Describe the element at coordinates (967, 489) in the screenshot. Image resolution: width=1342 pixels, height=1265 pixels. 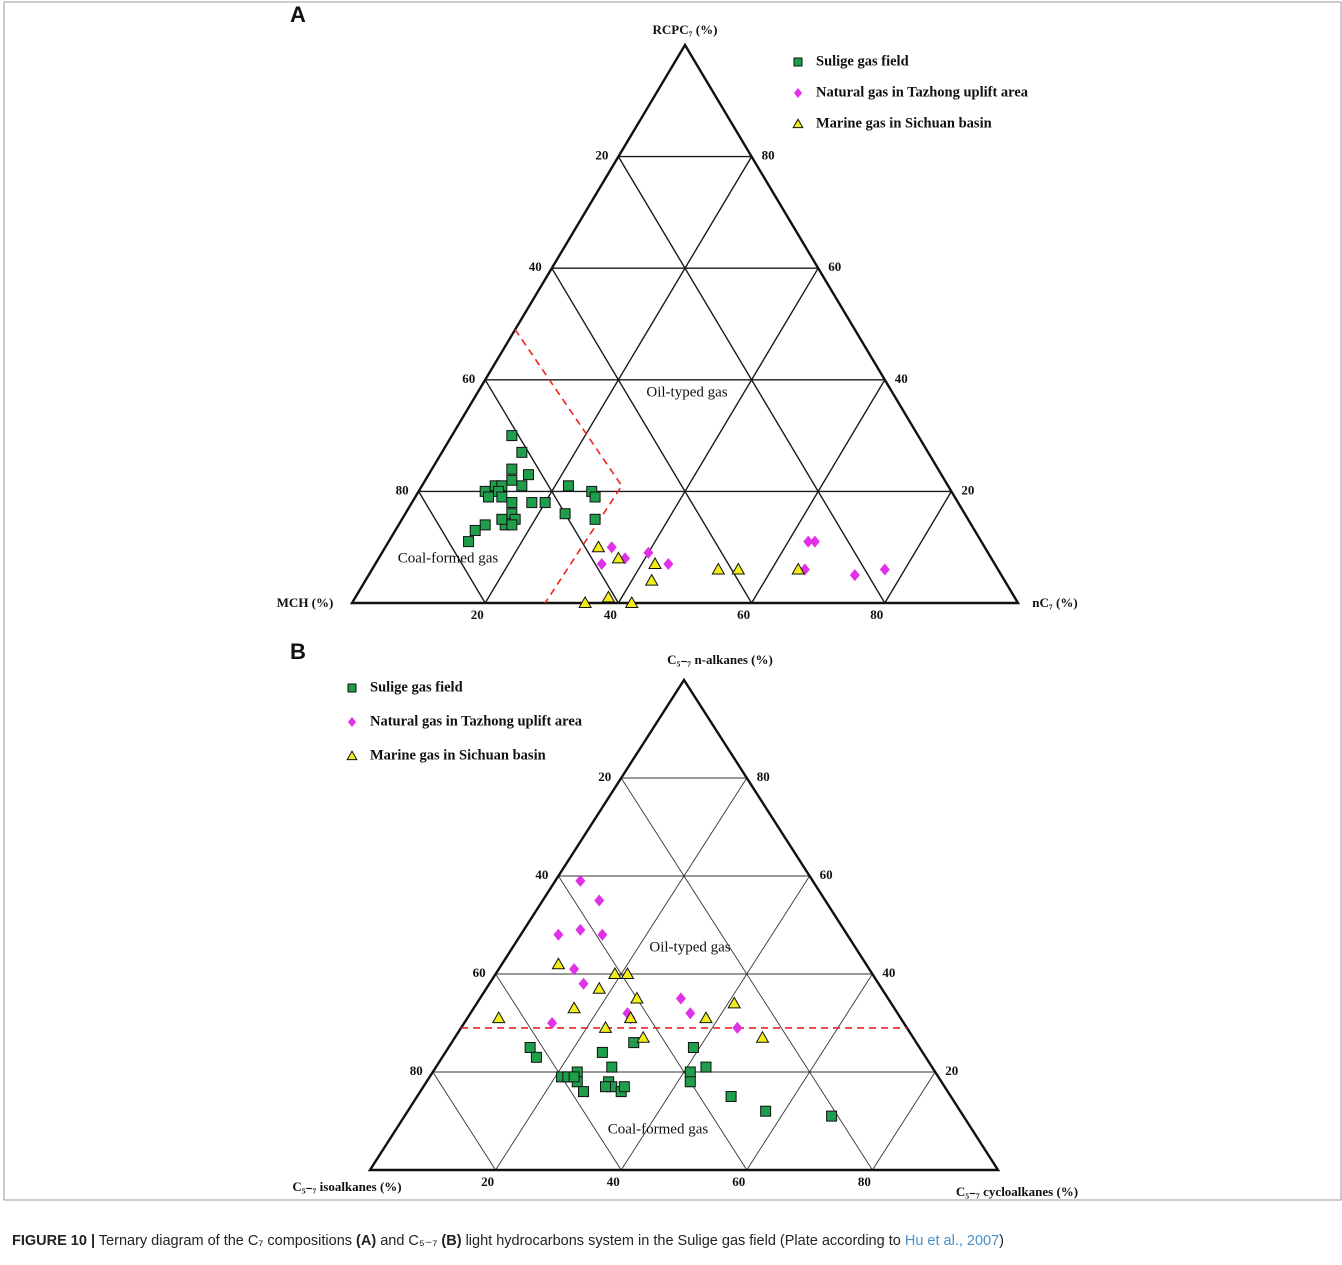
I see `tick-label: 20` at that location.